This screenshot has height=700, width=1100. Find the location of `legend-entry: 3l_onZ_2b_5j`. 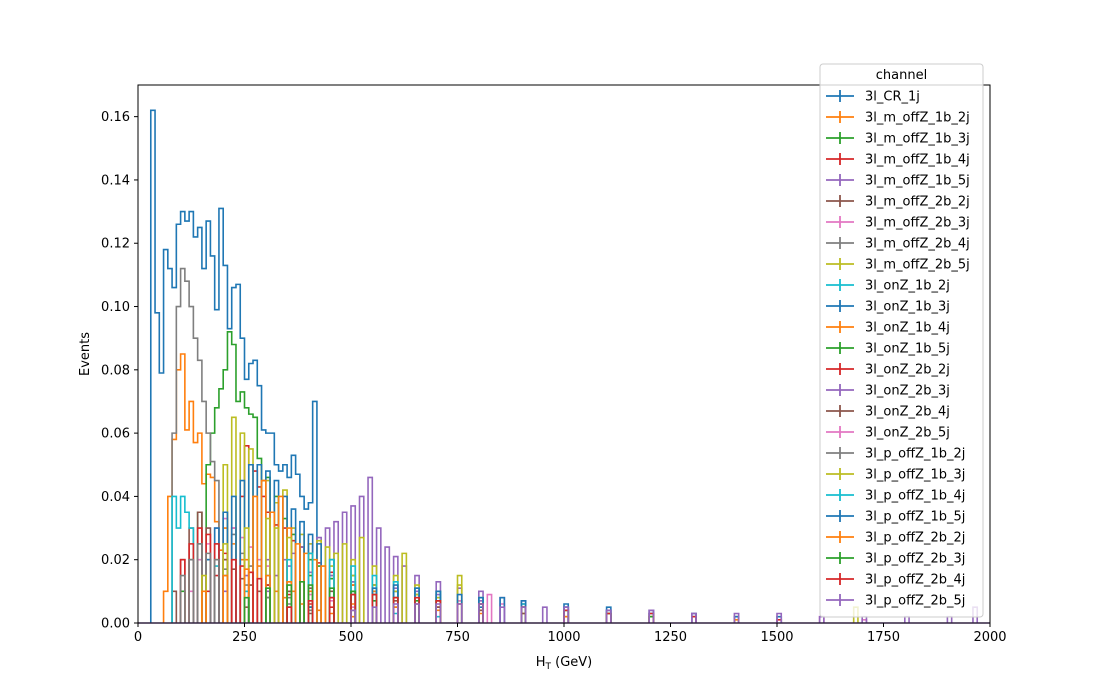

legend-entry: 3l_onZ_2b_5j is located at coordinates (888, 433).